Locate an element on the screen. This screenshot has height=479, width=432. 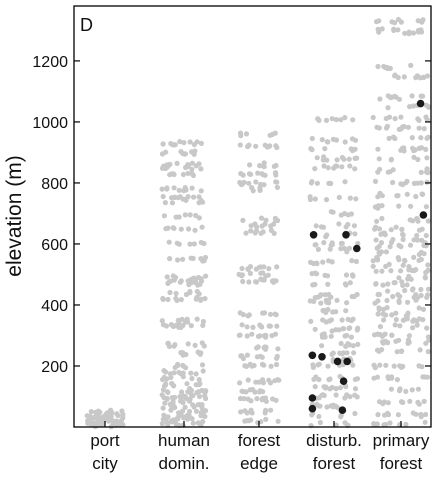
category-label-line2: forest is located at coordinates (401, 463).